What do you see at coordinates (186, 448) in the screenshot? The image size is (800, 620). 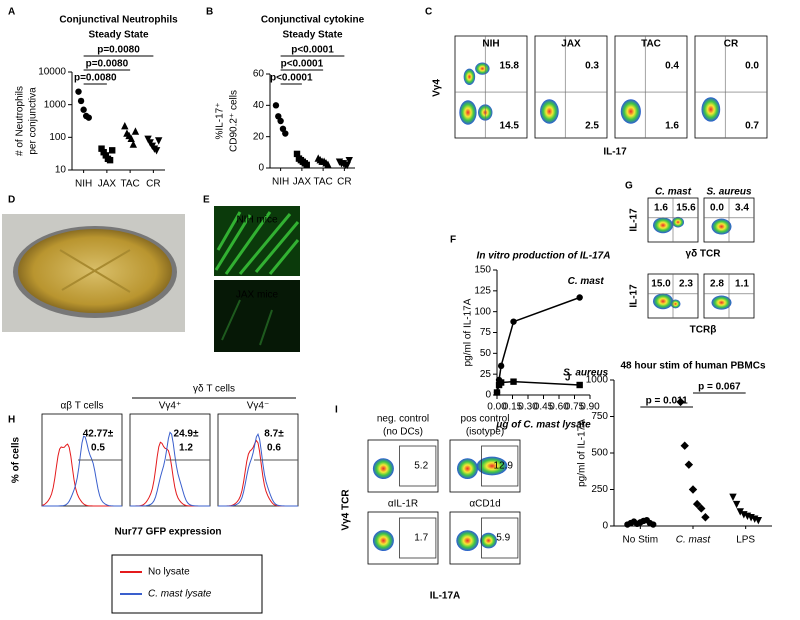 I see `gate-value: 1.2` at bounding box center [186, 448].